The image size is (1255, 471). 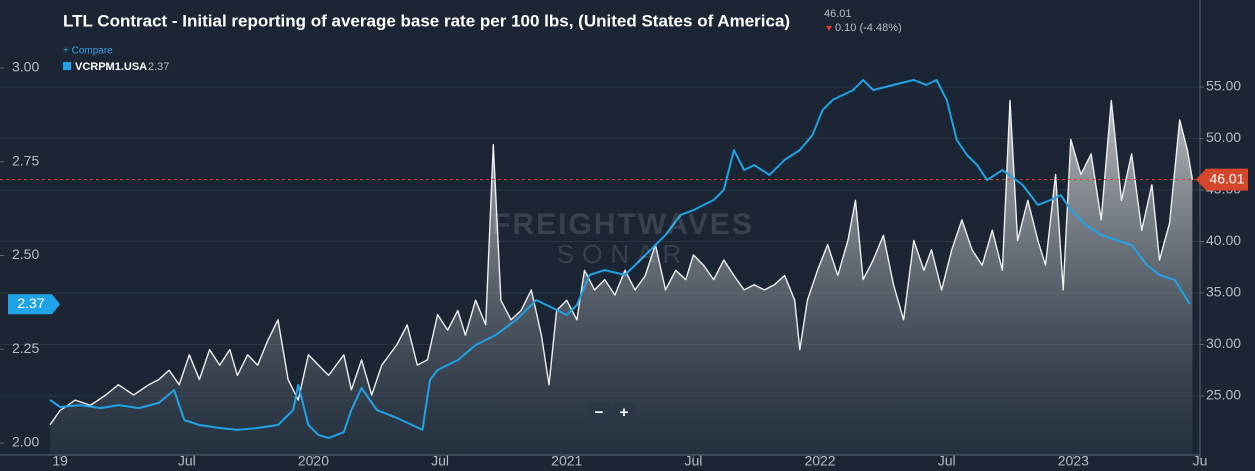 What do you see at coordinates (838, 14) in the screenshot?
I see `header-value: 46.01` at bounding box center [838, 14].